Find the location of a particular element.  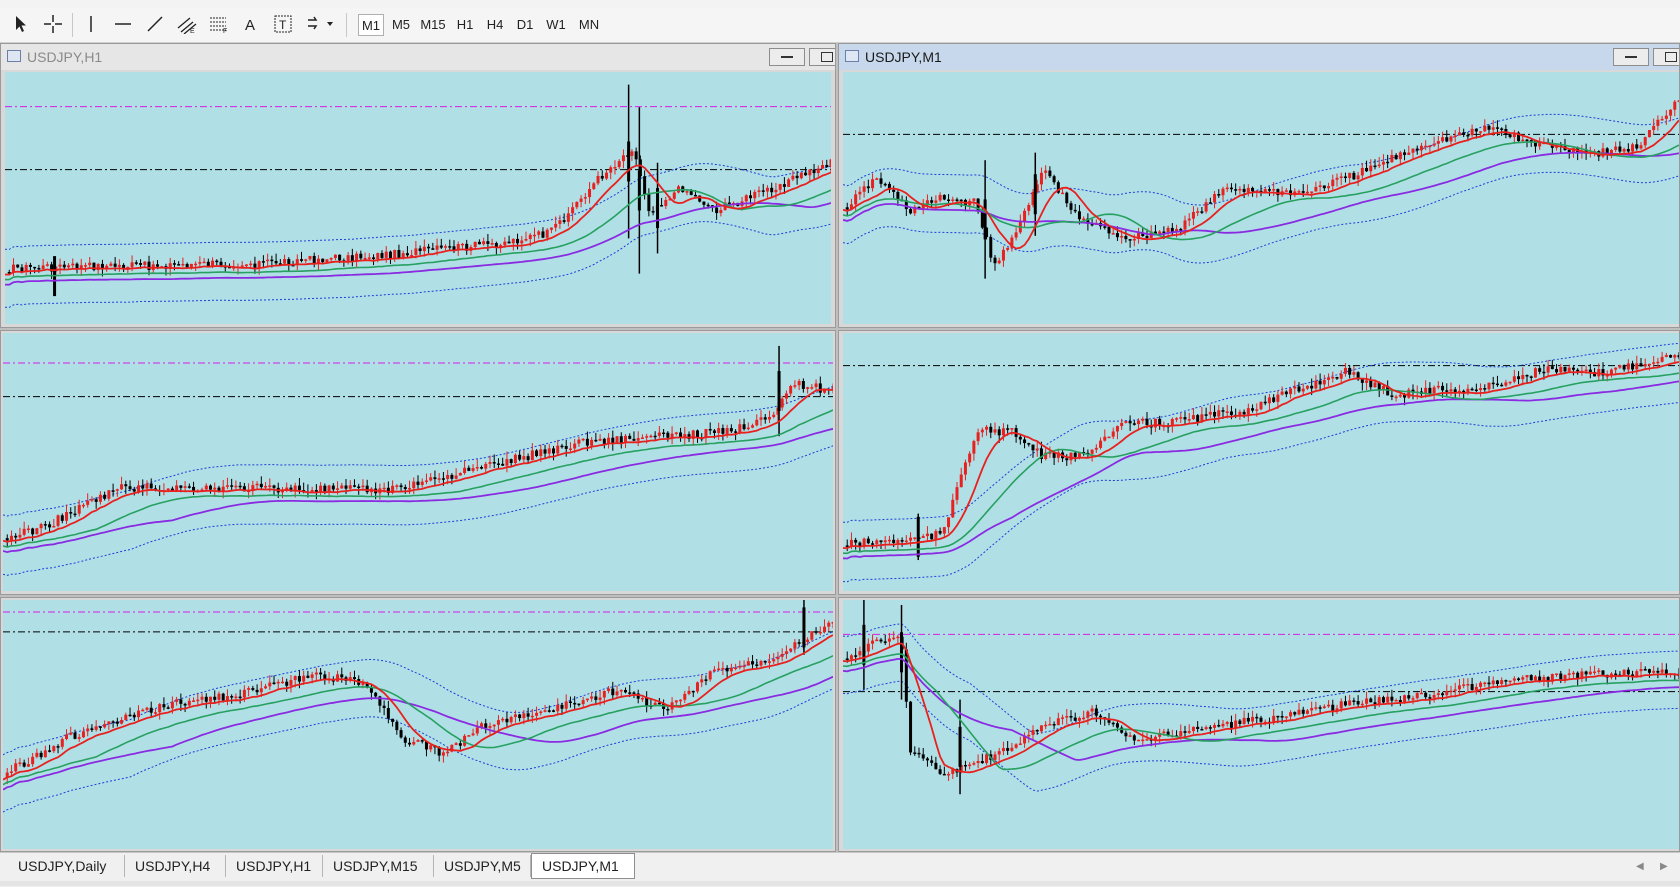

equidistant-channel-icon: E is located at coordinates (187, 24).